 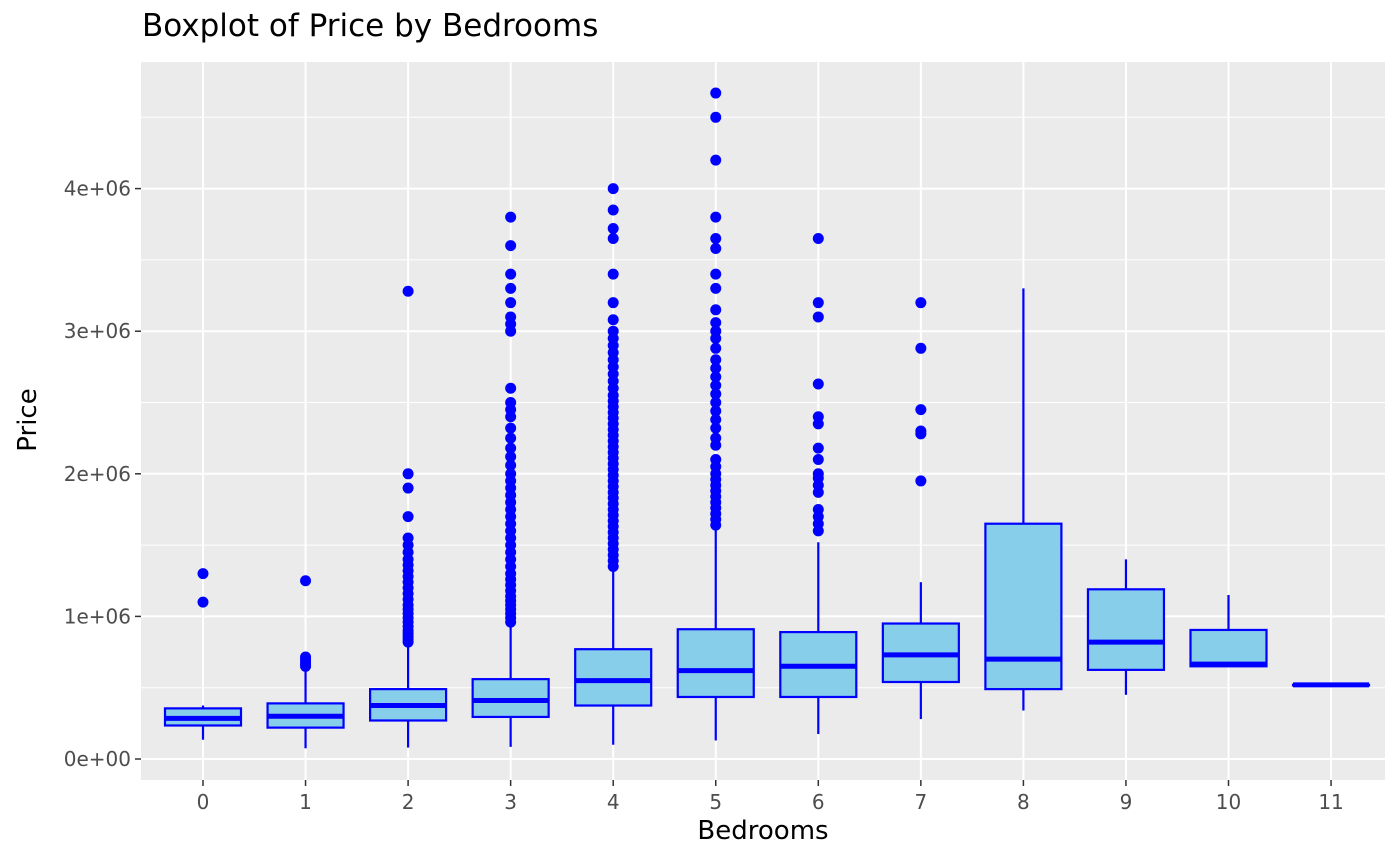 What do you see at coordinates (1126, 802) in the screenshot?
I see `x-tick-label: 9` at bounding box center [1126, 802].